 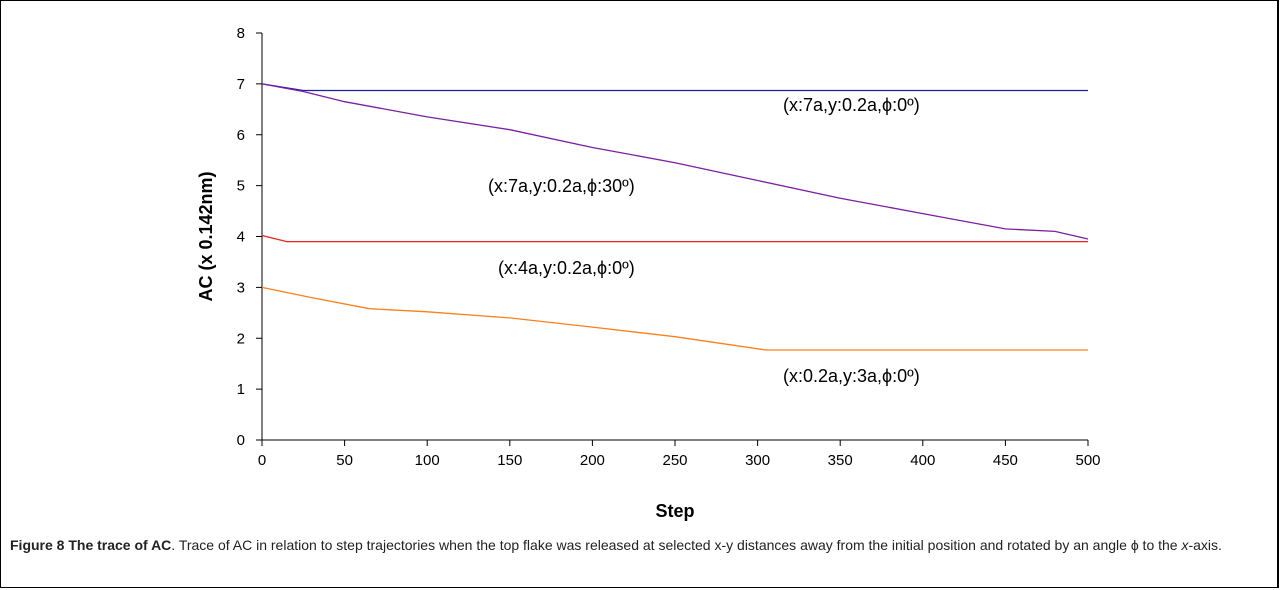 What do you see at coordinates (241, 33) in the screenshot?
I see `y-tick-label: 8` at bounding box center [241, 33].